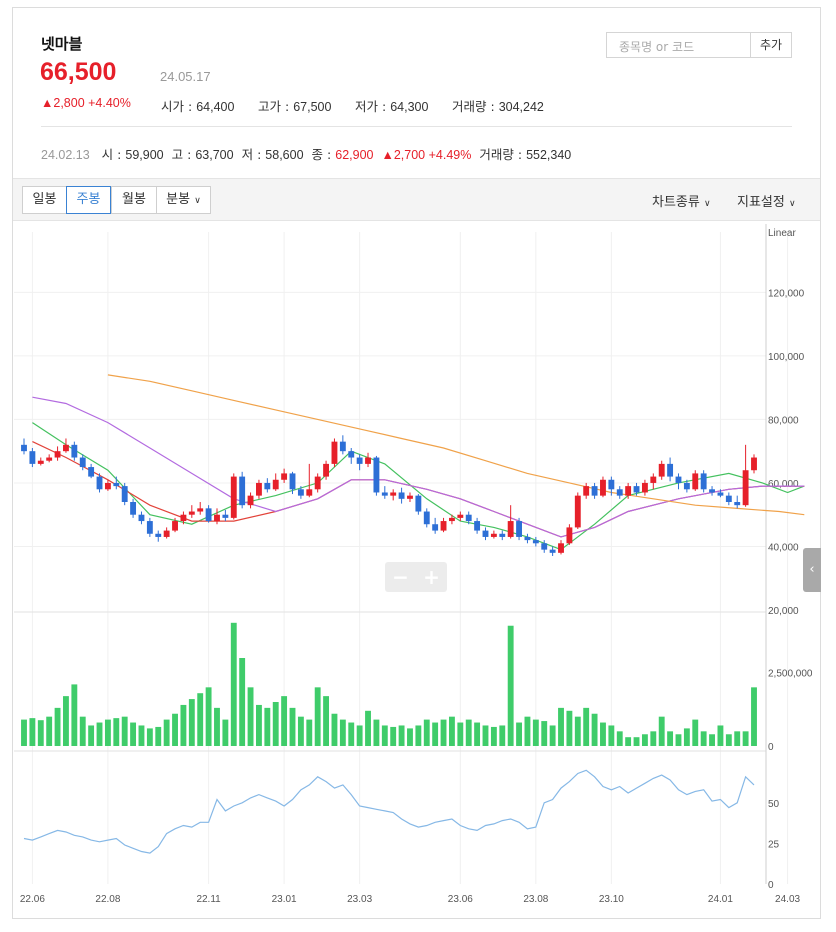 This screenshot has width=836, height=932. What do you see at coordinates (389, 811) in the screenshot?
I see `rsi-line` at bounding box center [389, 811].